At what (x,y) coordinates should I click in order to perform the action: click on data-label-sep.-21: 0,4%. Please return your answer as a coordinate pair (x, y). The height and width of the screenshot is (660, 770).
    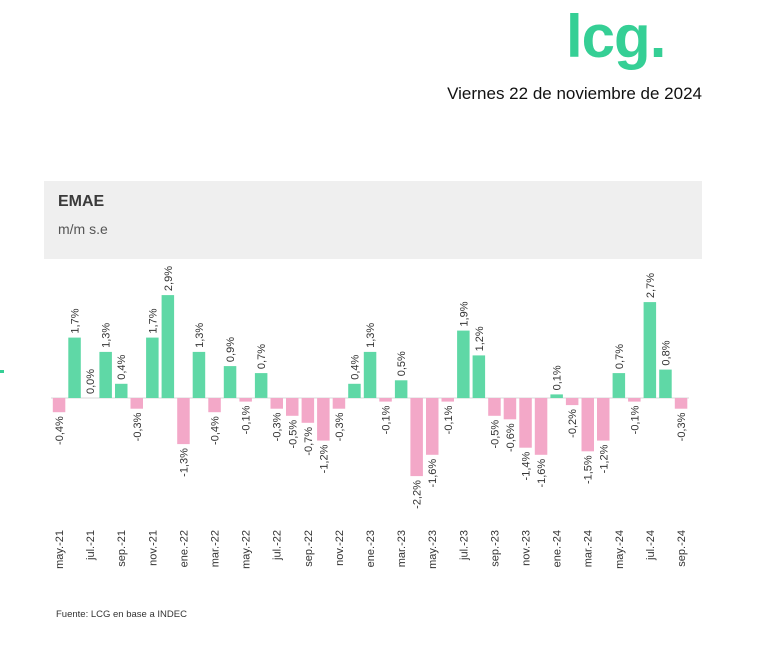
    Looking at the image, I should click on (122, 367).